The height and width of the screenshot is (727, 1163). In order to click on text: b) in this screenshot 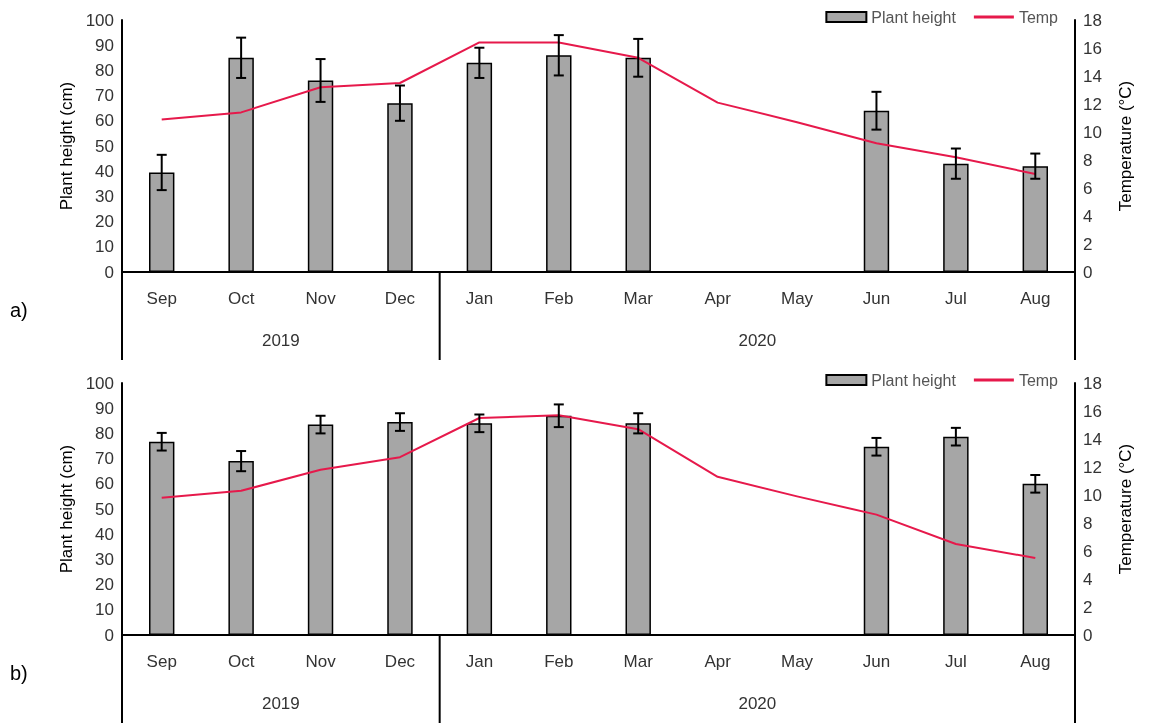, I will do `click(19, 673)`.